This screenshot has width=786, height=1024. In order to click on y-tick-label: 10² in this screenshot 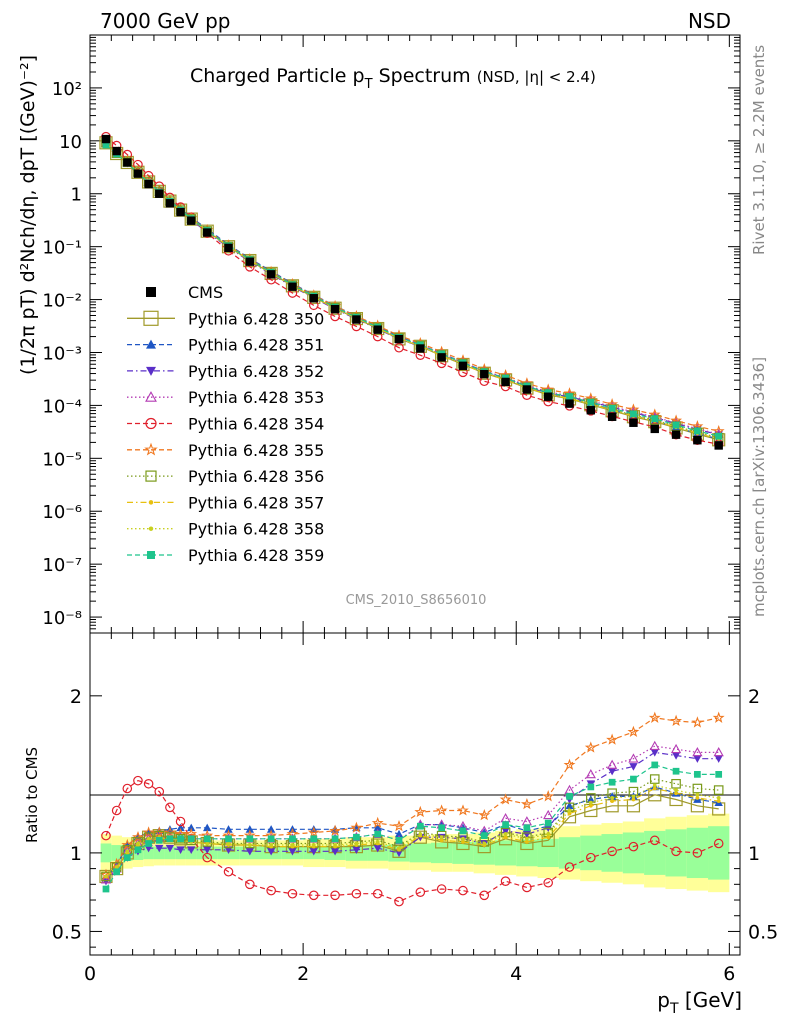, I will do `click(67, 89)`.